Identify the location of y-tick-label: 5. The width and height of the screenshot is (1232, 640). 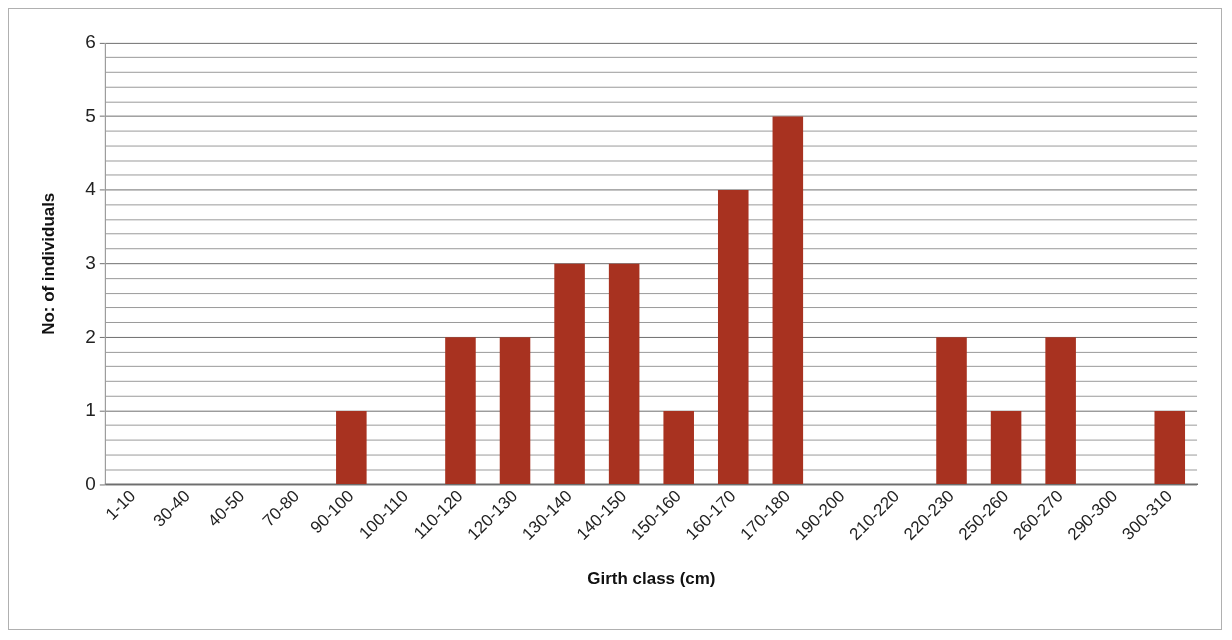
(90, 115).